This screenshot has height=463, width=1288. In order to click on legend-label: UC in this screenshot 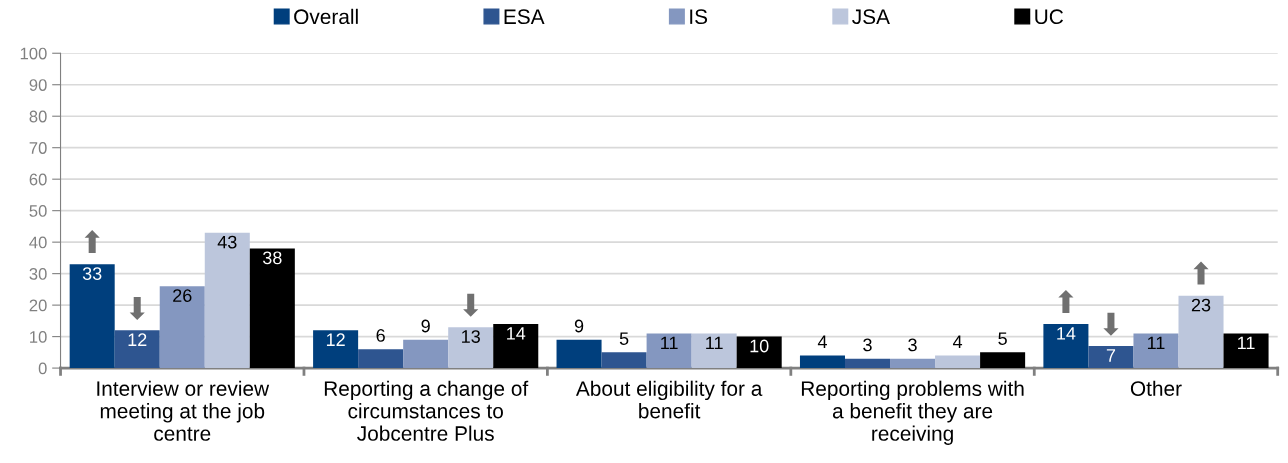, I will do `click(1049, 17)`.